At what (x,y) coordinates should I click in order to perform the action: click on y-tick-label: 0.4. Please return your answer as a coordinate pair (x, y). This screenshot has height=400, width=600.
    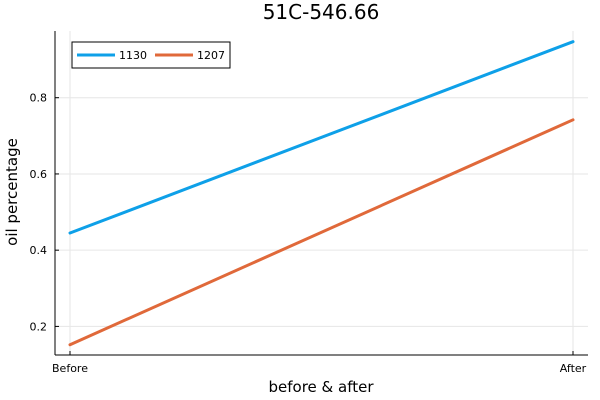
    Looking at the image, I should click on (39, 250).